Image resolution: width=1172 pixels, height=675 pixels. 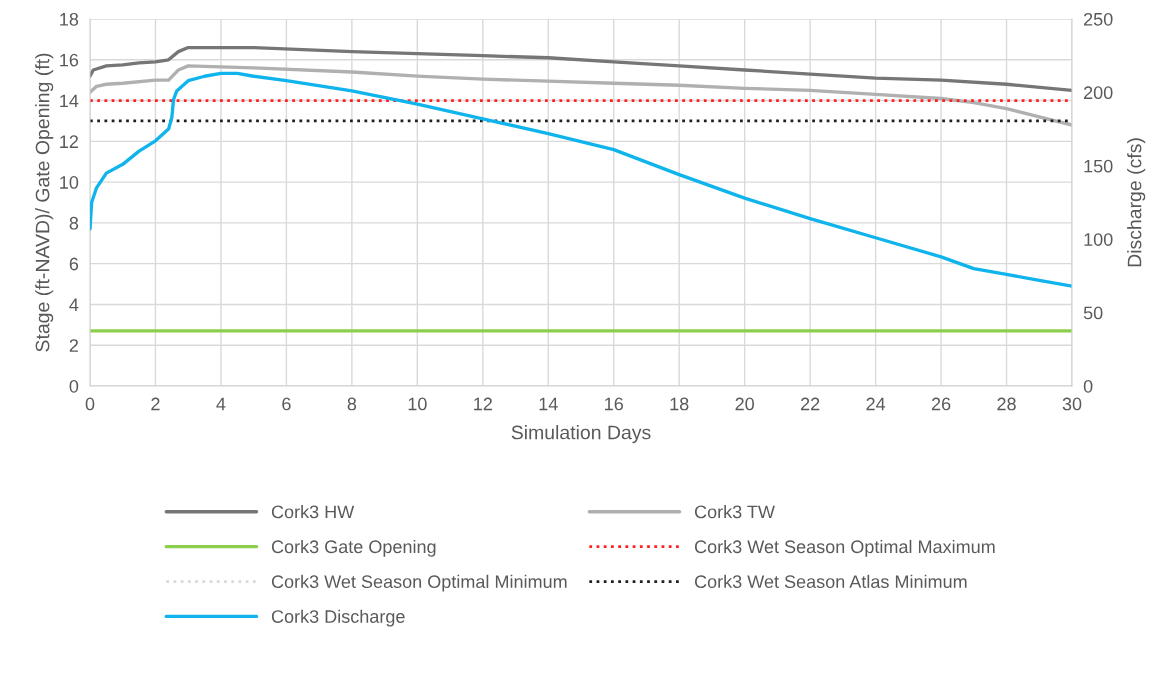 What do you see at coordinates (74, 223) in the screenshot?
I see `y-tick-label: 8` at bounding box center [74, 223].